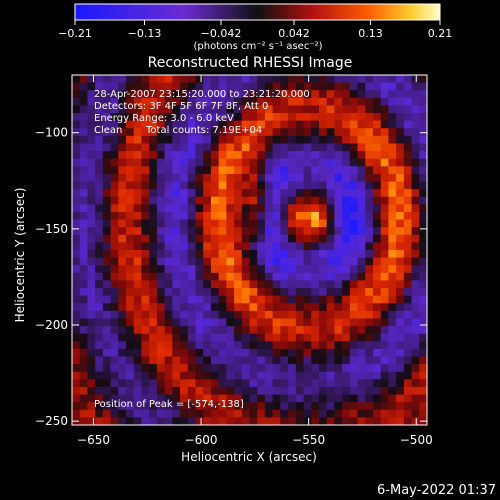 The width and height of the screenshot is (500, 500). Describe the element at coordinates (164, 118) in the screenshot. I see `annotation-energy: Energy Range: 3.0 - 6.0 keV` at that location.